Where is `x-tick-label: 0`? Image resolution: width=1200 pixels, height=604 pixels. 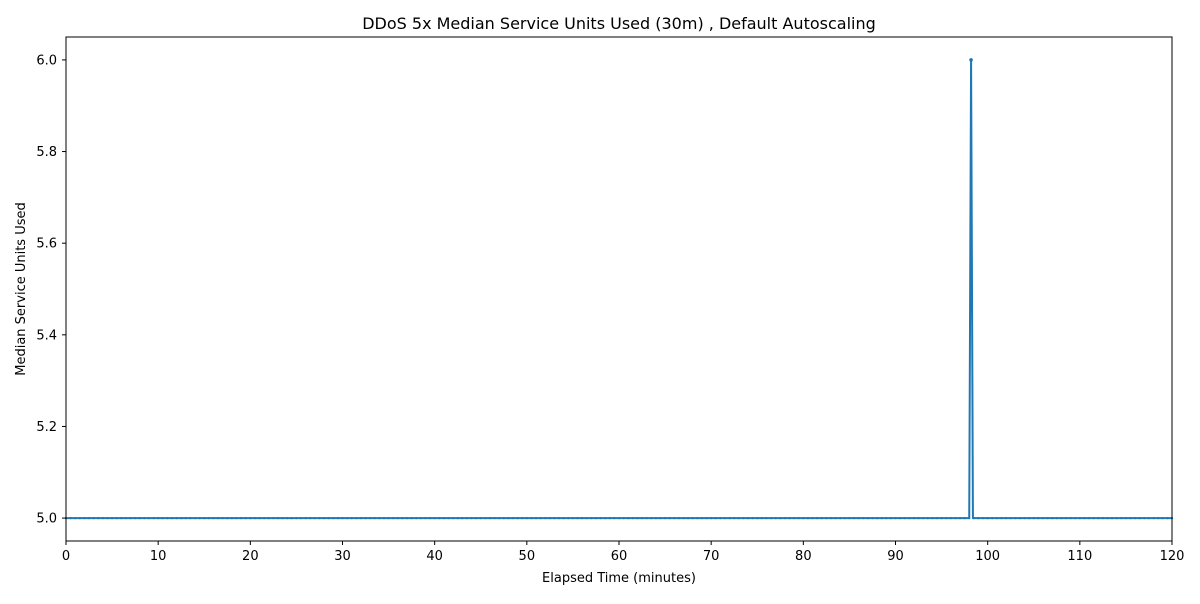
x-tick-label: 0 is located at coordinates (66, 556).